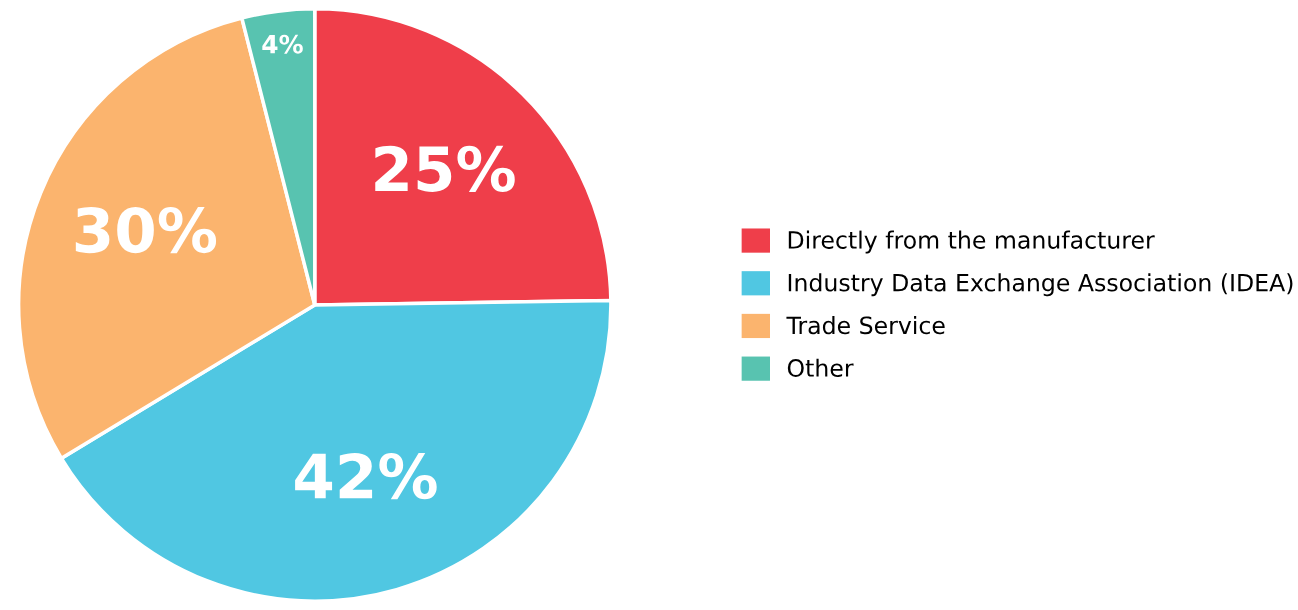 This screenshot has height=610, width=1298. Describe the element at coordinates (282, 44) in the screenshot. I see `data-label: 4%` at that location.